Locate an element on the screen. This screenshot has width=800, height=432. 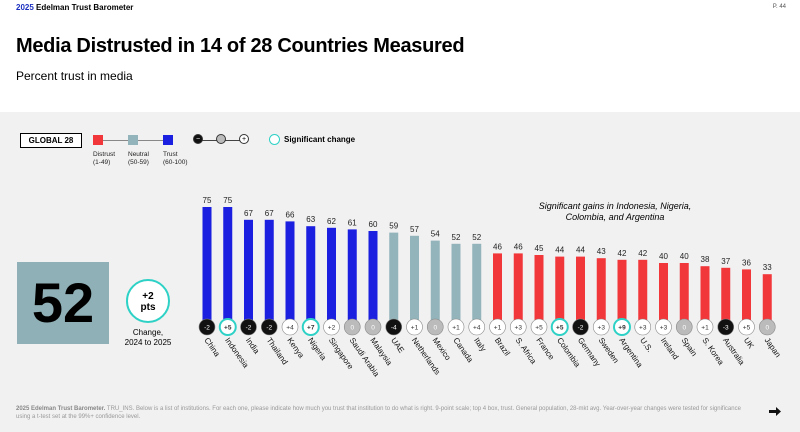
change-label-netherlands: +1 is located at coordinates (415, 328).